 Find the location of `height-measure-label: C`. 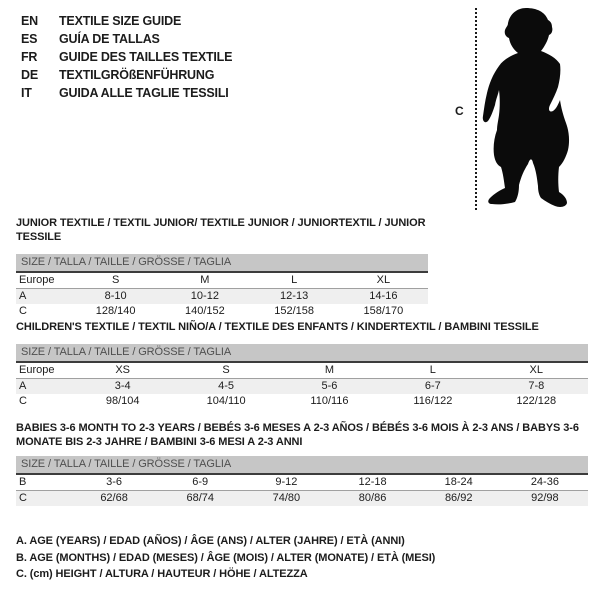

height-measure-label: C is located at coordinates (459, 111).